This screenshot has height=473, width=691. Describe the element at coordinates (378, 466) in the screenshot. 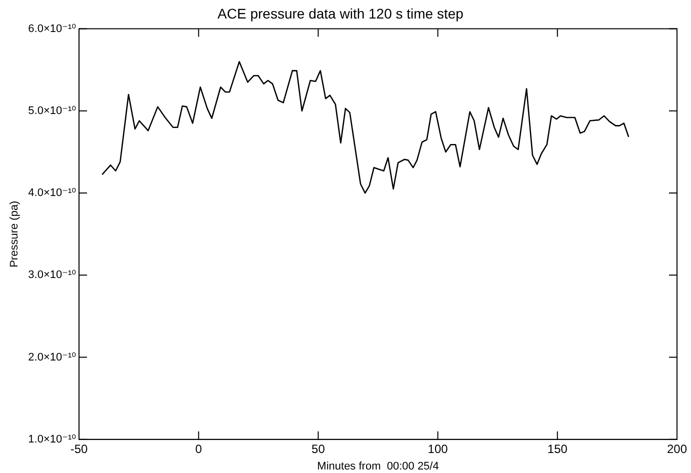

I see `x-axis-title: Minutes from 00:00 25/4` at that location.